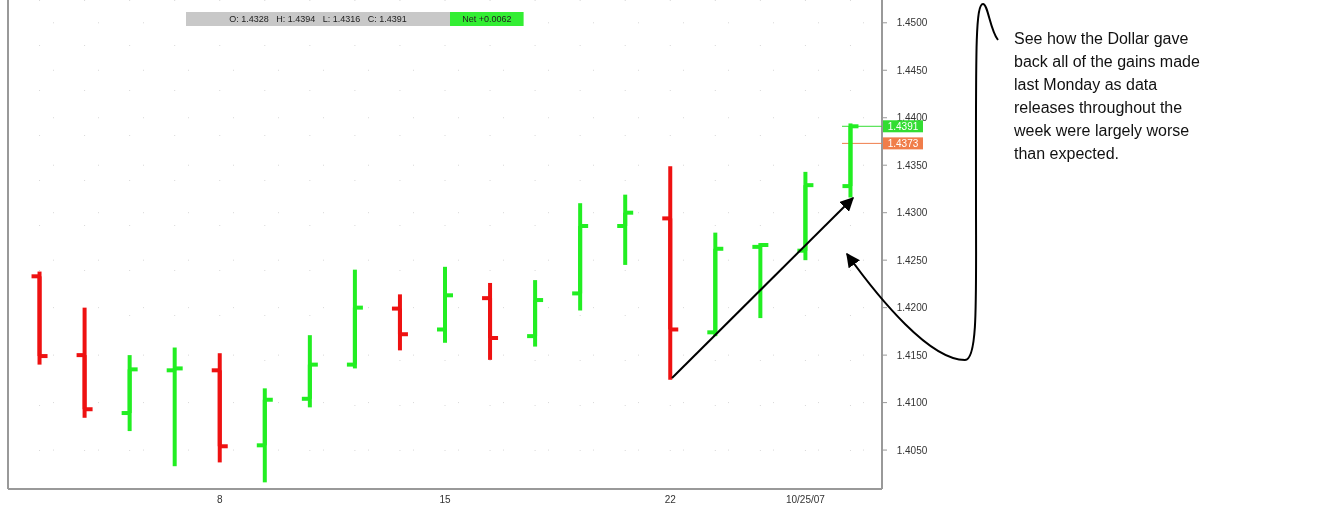  I want to click on price-info-box: O: 1.4328 H: 1.4394 L: 1.4316 C: 1.4391, so click(318, 19).